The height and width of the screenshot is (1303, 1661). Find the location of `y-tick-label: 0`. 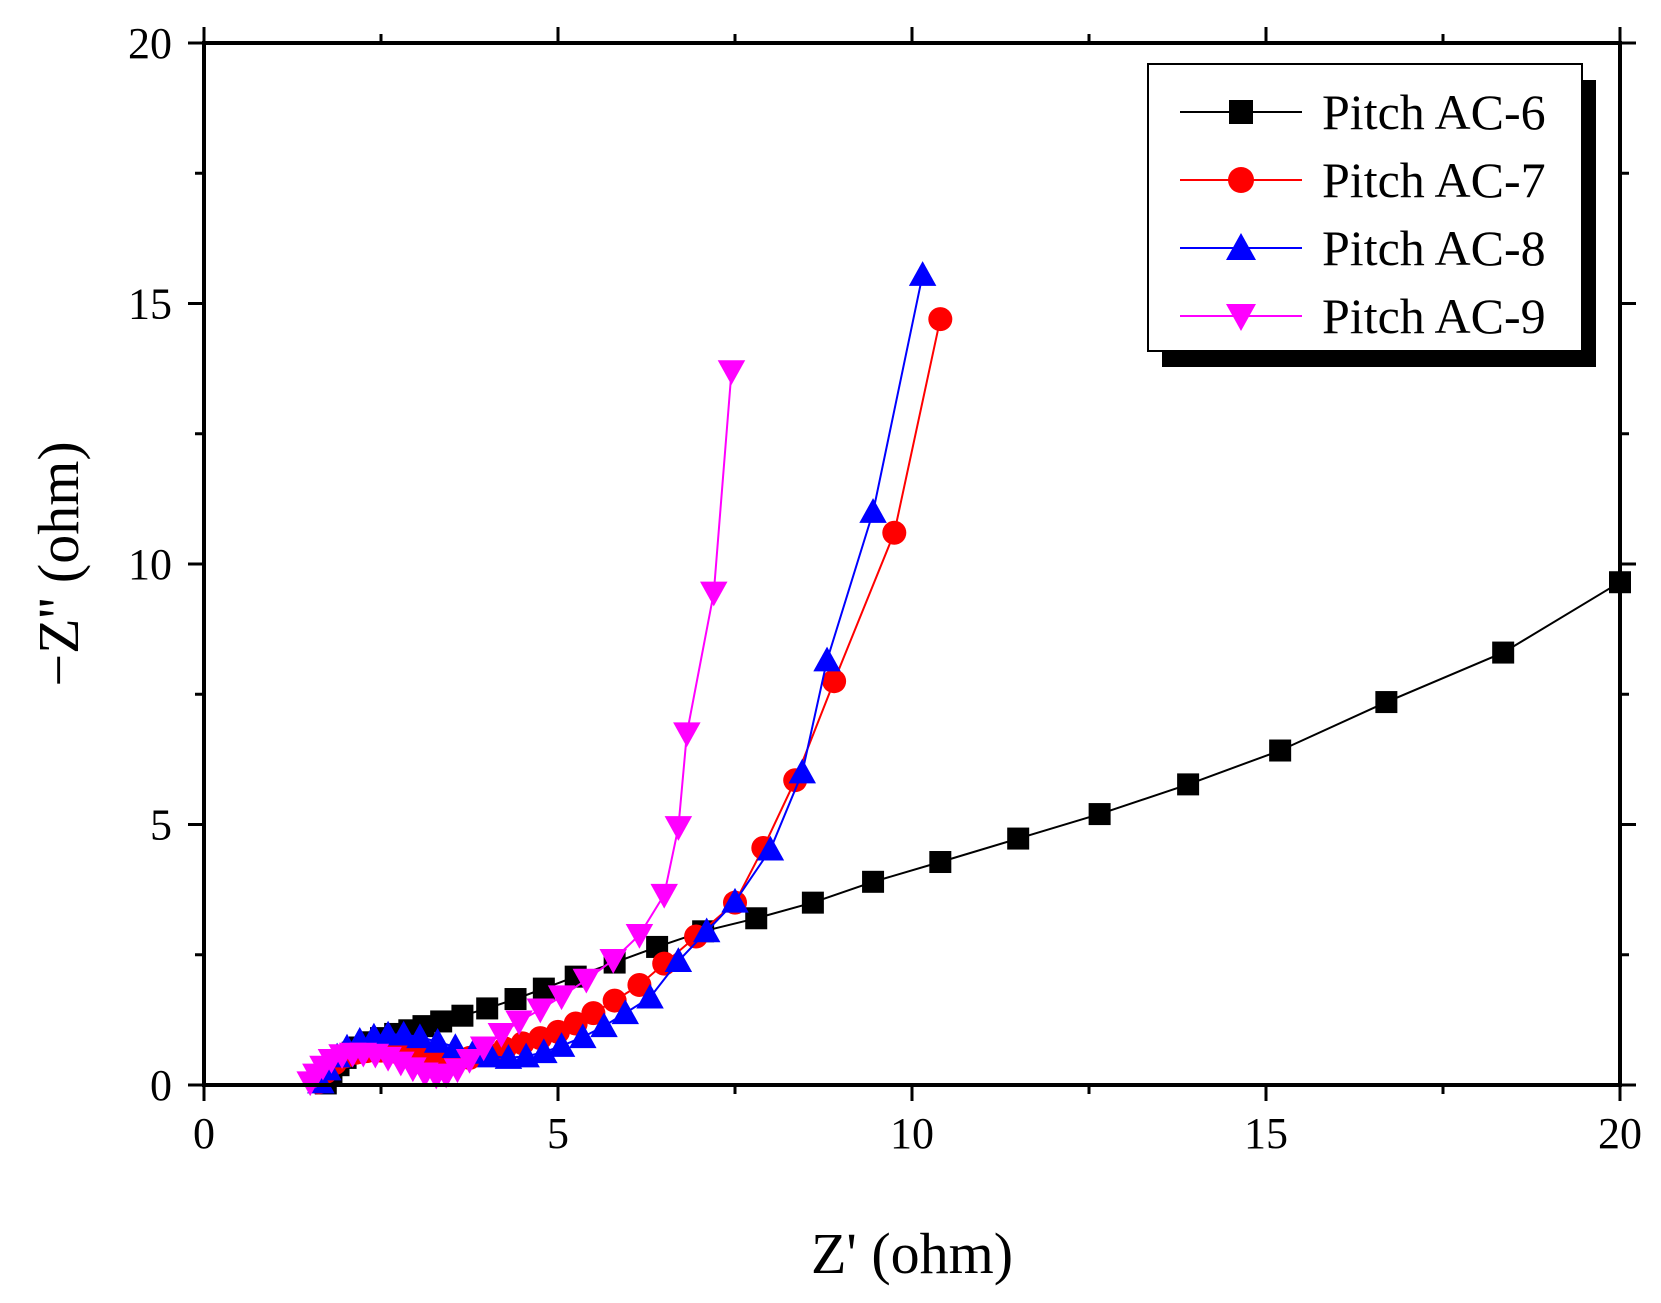

y-tick-label: 0 is located at coordinates (161, 1085).